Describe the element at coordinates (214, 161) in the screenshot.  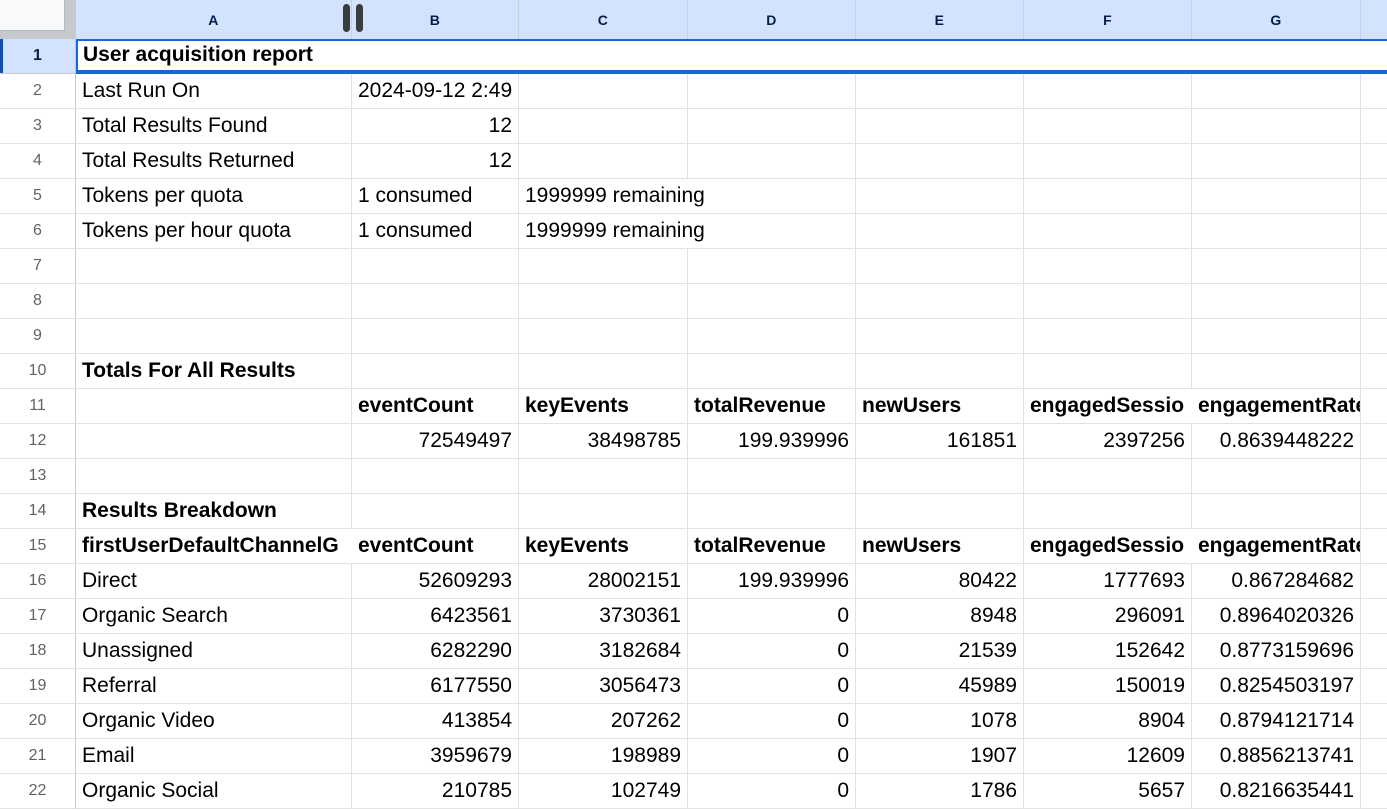
I see `cell-a4: Total Results Returned` at that location.